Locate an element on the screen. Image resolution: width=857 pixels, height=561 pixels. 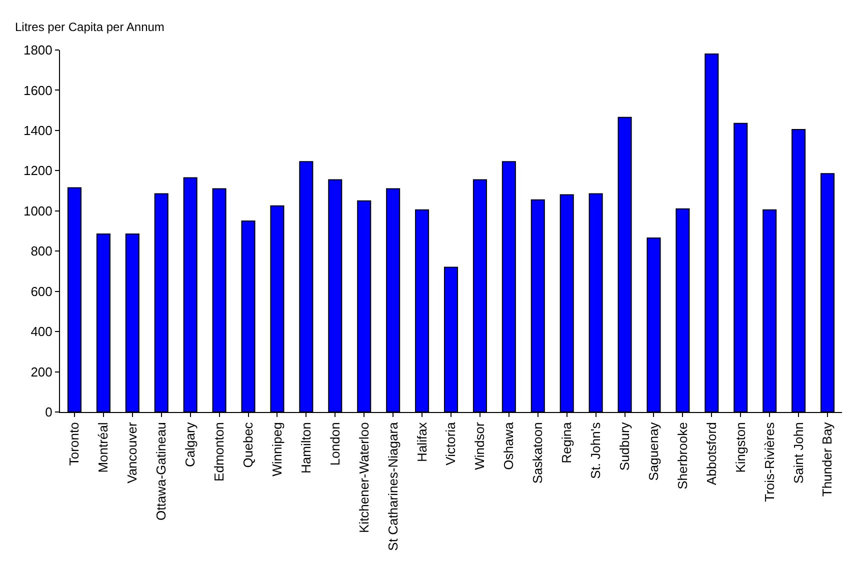
x-tick-label: Thunder Bay is located at coordinates (827, 459).